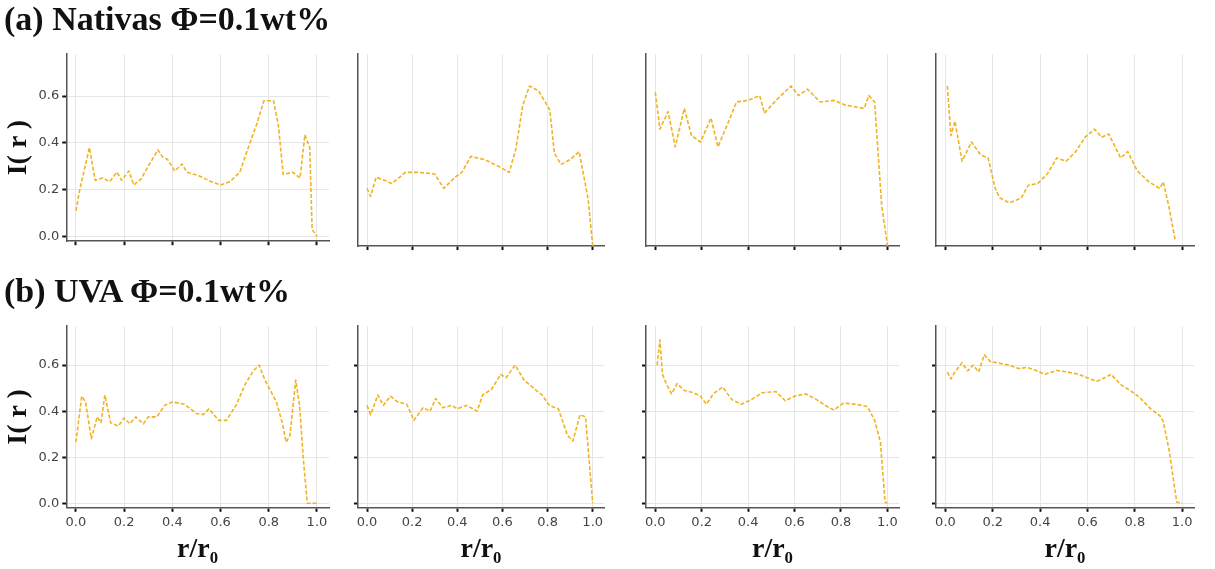 This screenshot has height=569, width=1215. What do you see at coordinates (167, 19) in the screenshot?
I see `chart-title: (a) Nativas Φ=0.1wt%` at bounding box center [167, 19].